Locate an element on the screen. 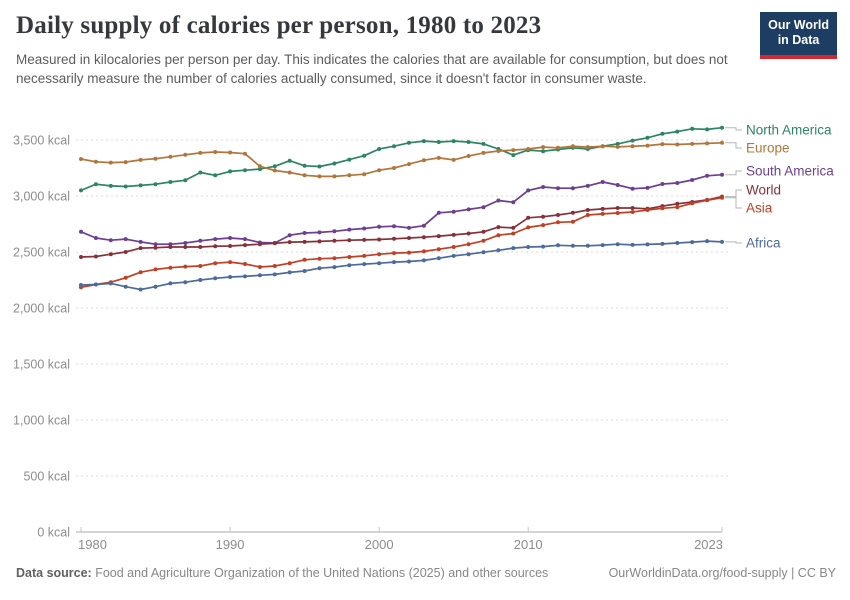 The height and width of the screenshot is (600, 850). legend-label-south-america: South America is located at coordinates (790, 171).